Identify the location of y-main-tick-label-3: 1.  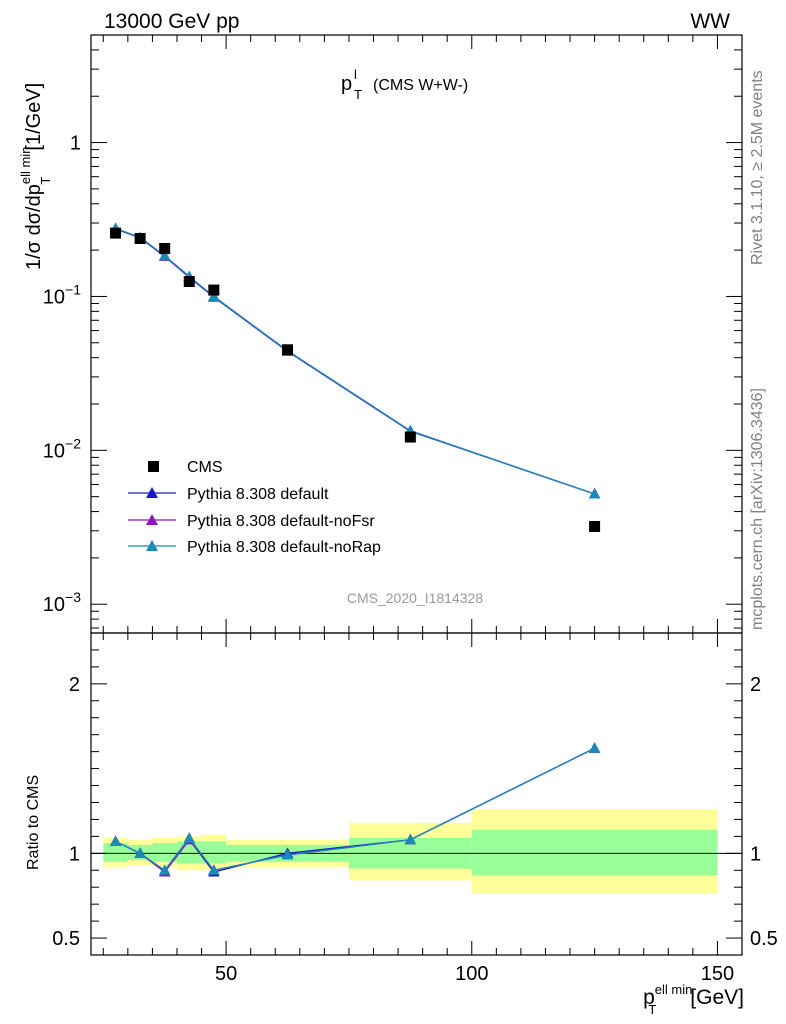
(75, 144).